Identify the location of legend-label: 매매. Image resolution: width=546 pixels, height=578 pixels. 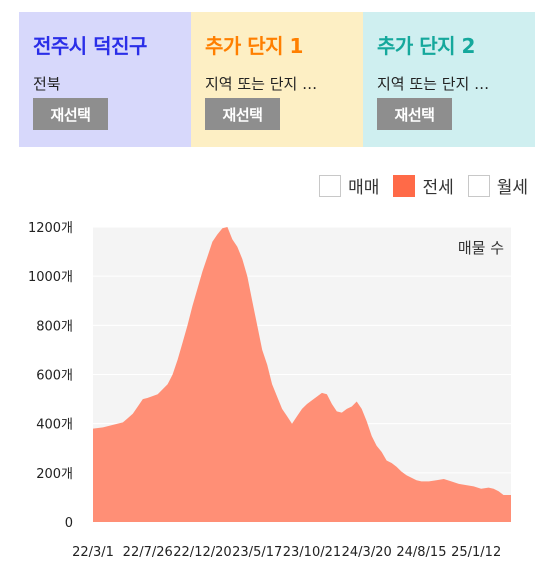
(364, 188).